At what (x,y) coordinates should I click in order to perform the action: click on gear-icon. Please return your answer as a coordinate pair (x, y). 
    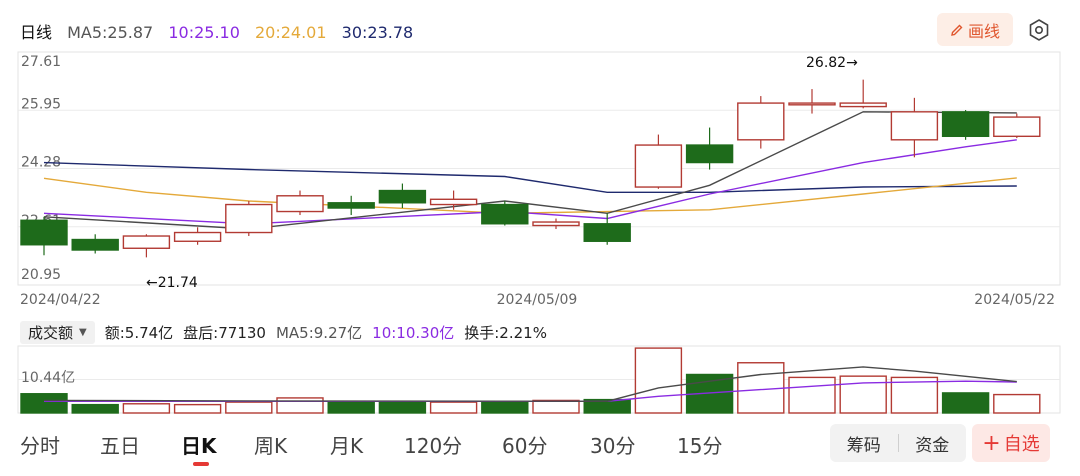
    Looking at the image, I should click on (1039, 30).